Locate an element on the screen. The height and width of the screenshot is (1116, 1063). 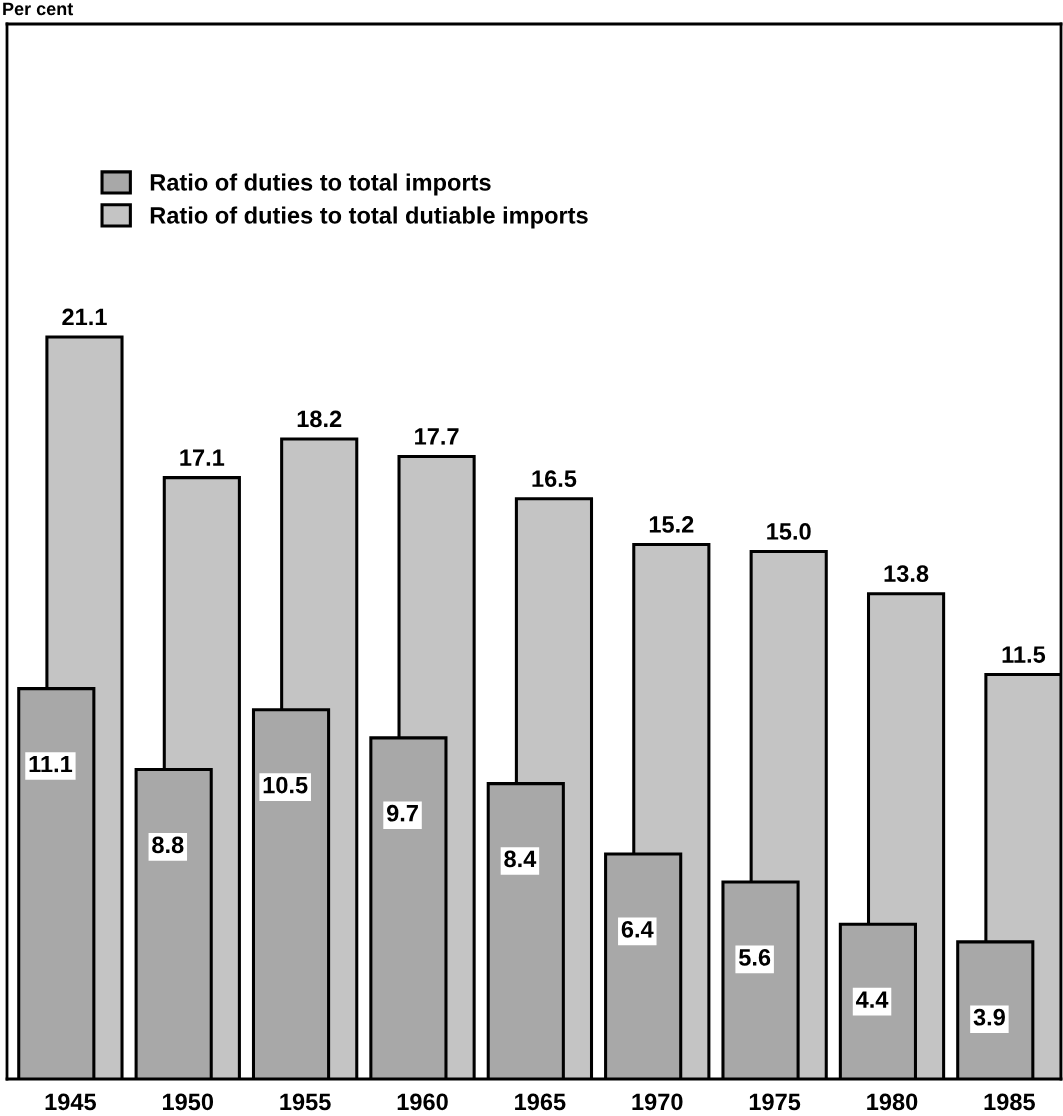
legend-label: Ratio of duties to total dutiable imports is located at coordinates (369, 217).